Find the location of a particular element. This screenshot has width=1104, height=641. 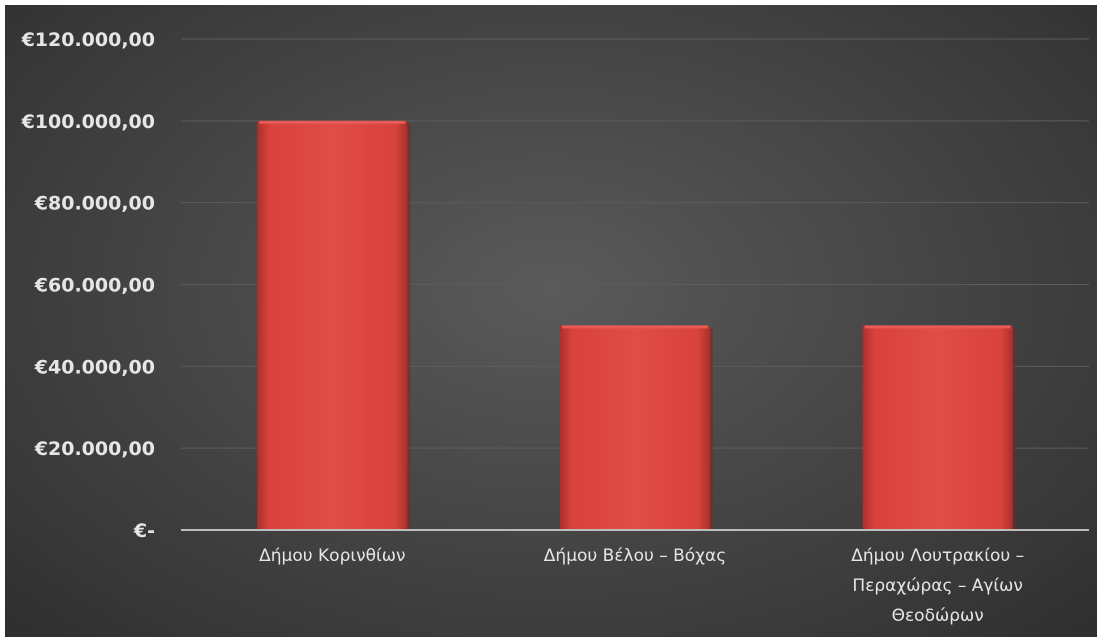

y-tick-label: €100.000,00 is located at coordinates (88, 122).